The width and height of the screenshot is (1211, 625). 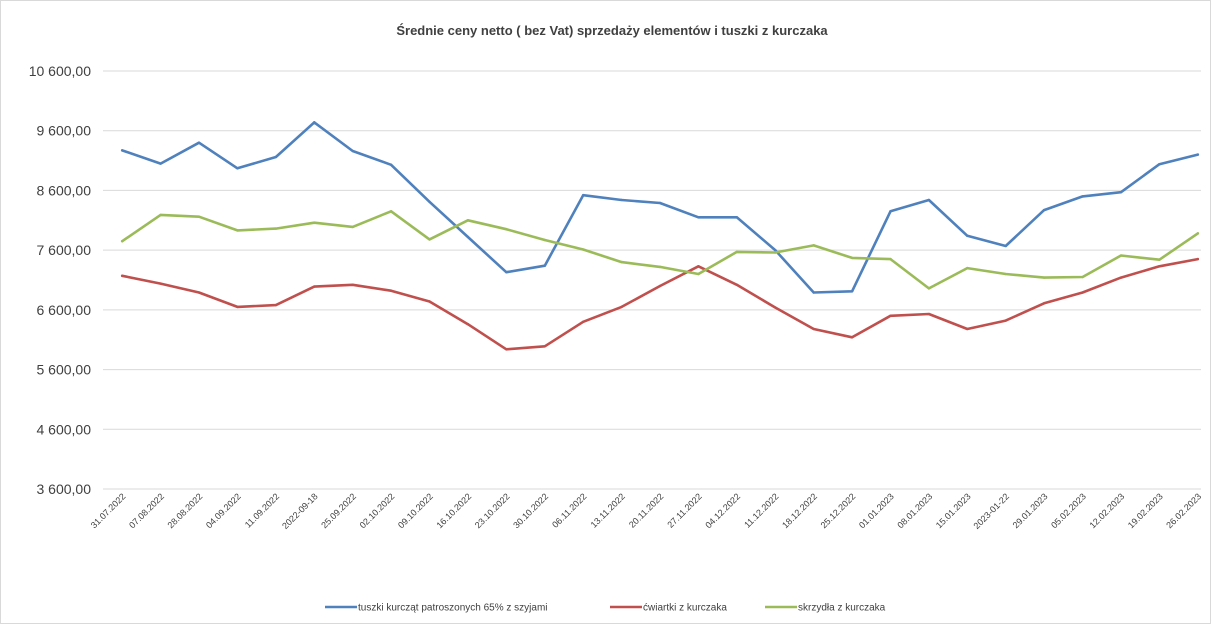 What do you see at coordinates (1106, 510) in the screenshot?
I see `x-tick-label: 12.02.2023` at bounding box center [1106, 510].